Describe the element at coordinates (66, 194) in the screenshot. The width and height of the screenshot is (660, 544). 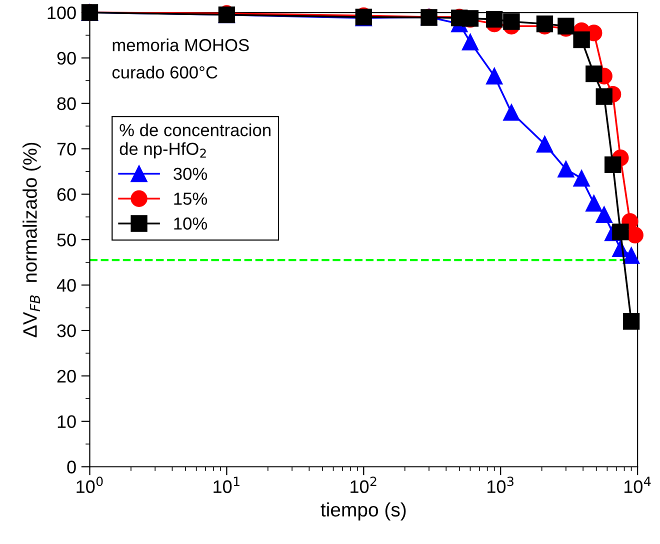
I see `y-tick-label: 60` at that location.